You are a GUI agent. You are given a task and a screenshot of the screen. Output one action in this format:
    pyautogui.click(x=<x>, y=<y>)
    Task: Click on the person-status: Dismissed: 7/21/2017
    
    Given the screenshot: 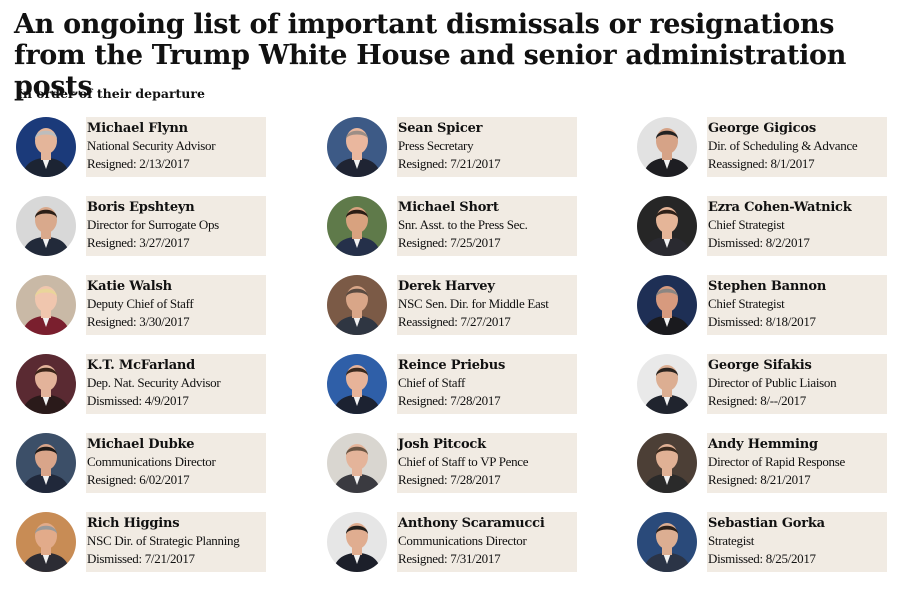 What is the action you would take?
    pyautogui.click(x=141, y=558)
    